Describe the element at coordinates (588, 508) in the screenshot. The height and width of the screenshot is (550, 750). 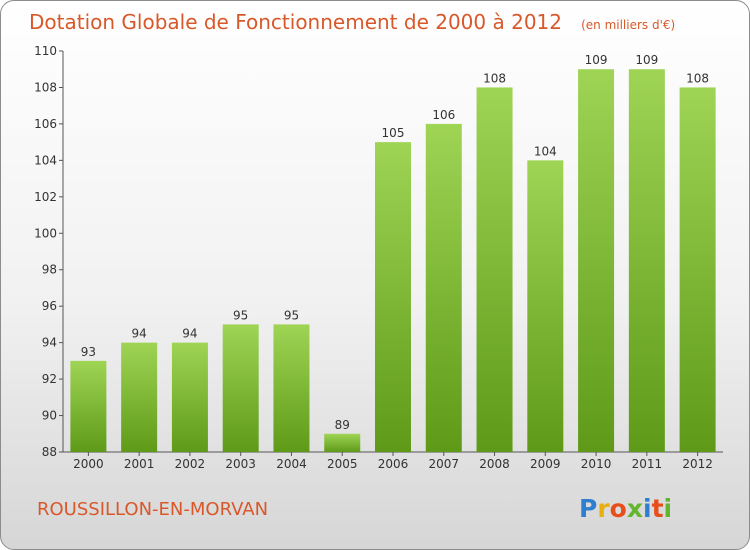
I see `logo-letter: P` at that location.